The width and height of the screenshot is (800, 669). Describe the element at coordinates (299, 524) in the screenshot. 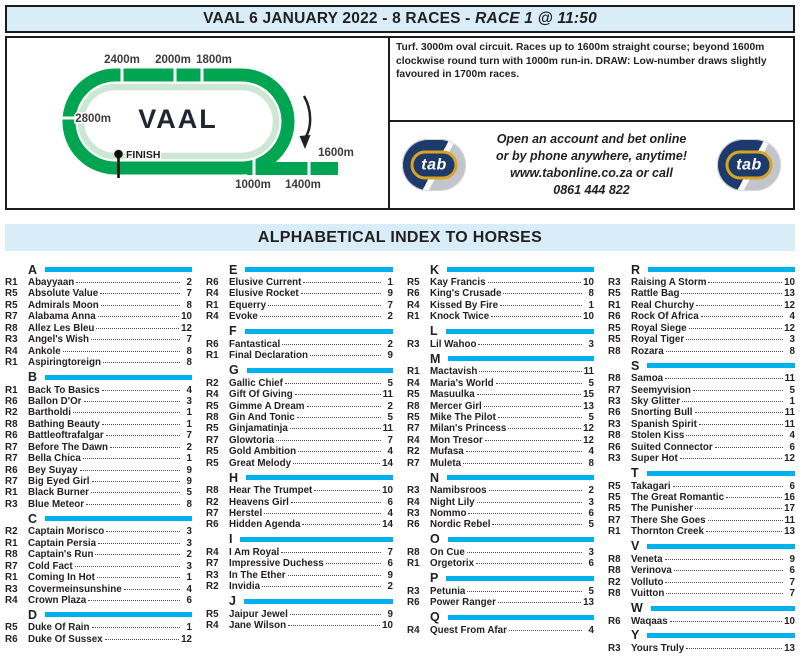

I see `horse-index-entry: R6 Hidden Agenda 14` at that location.